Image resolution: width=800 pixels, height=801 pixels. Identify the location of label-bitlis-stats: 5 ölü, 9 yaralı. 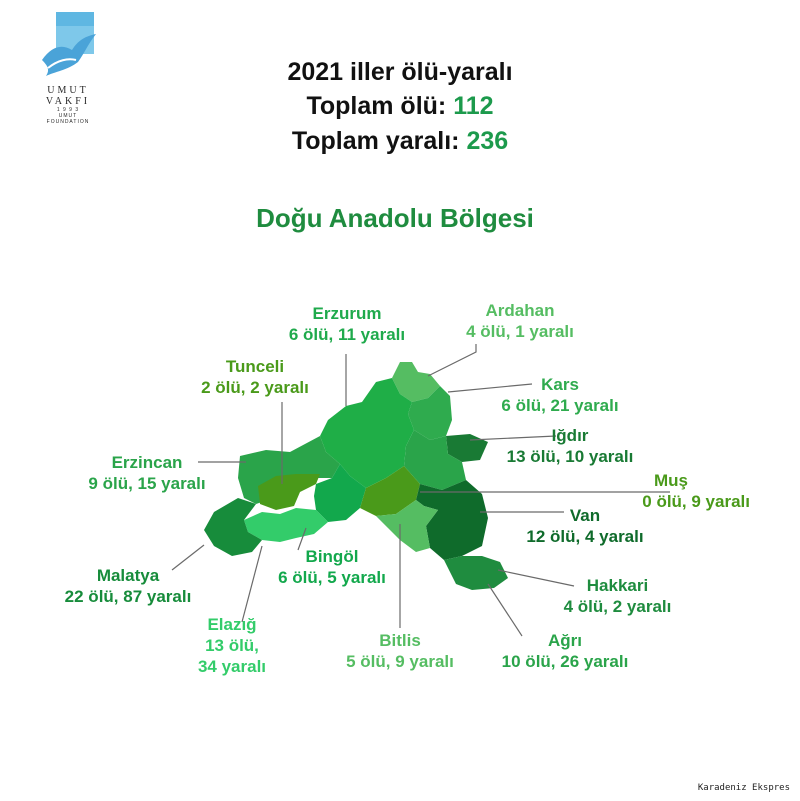
(400, 661).